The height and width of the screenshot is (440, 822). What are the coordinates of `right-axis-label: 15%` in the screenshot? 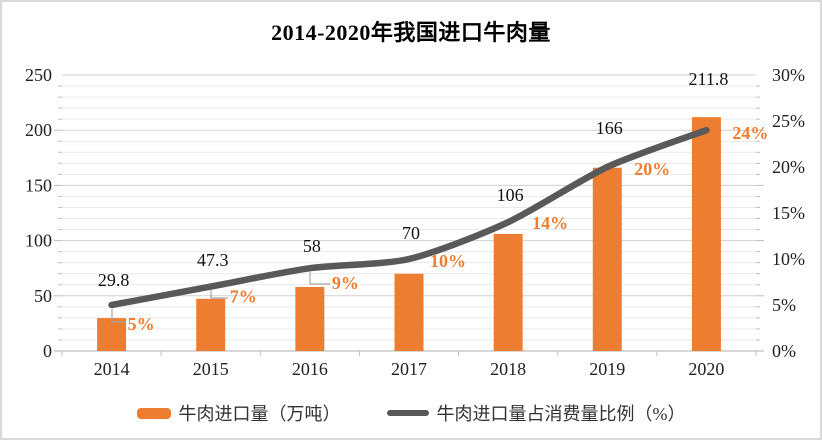 It's located at (788, 213).